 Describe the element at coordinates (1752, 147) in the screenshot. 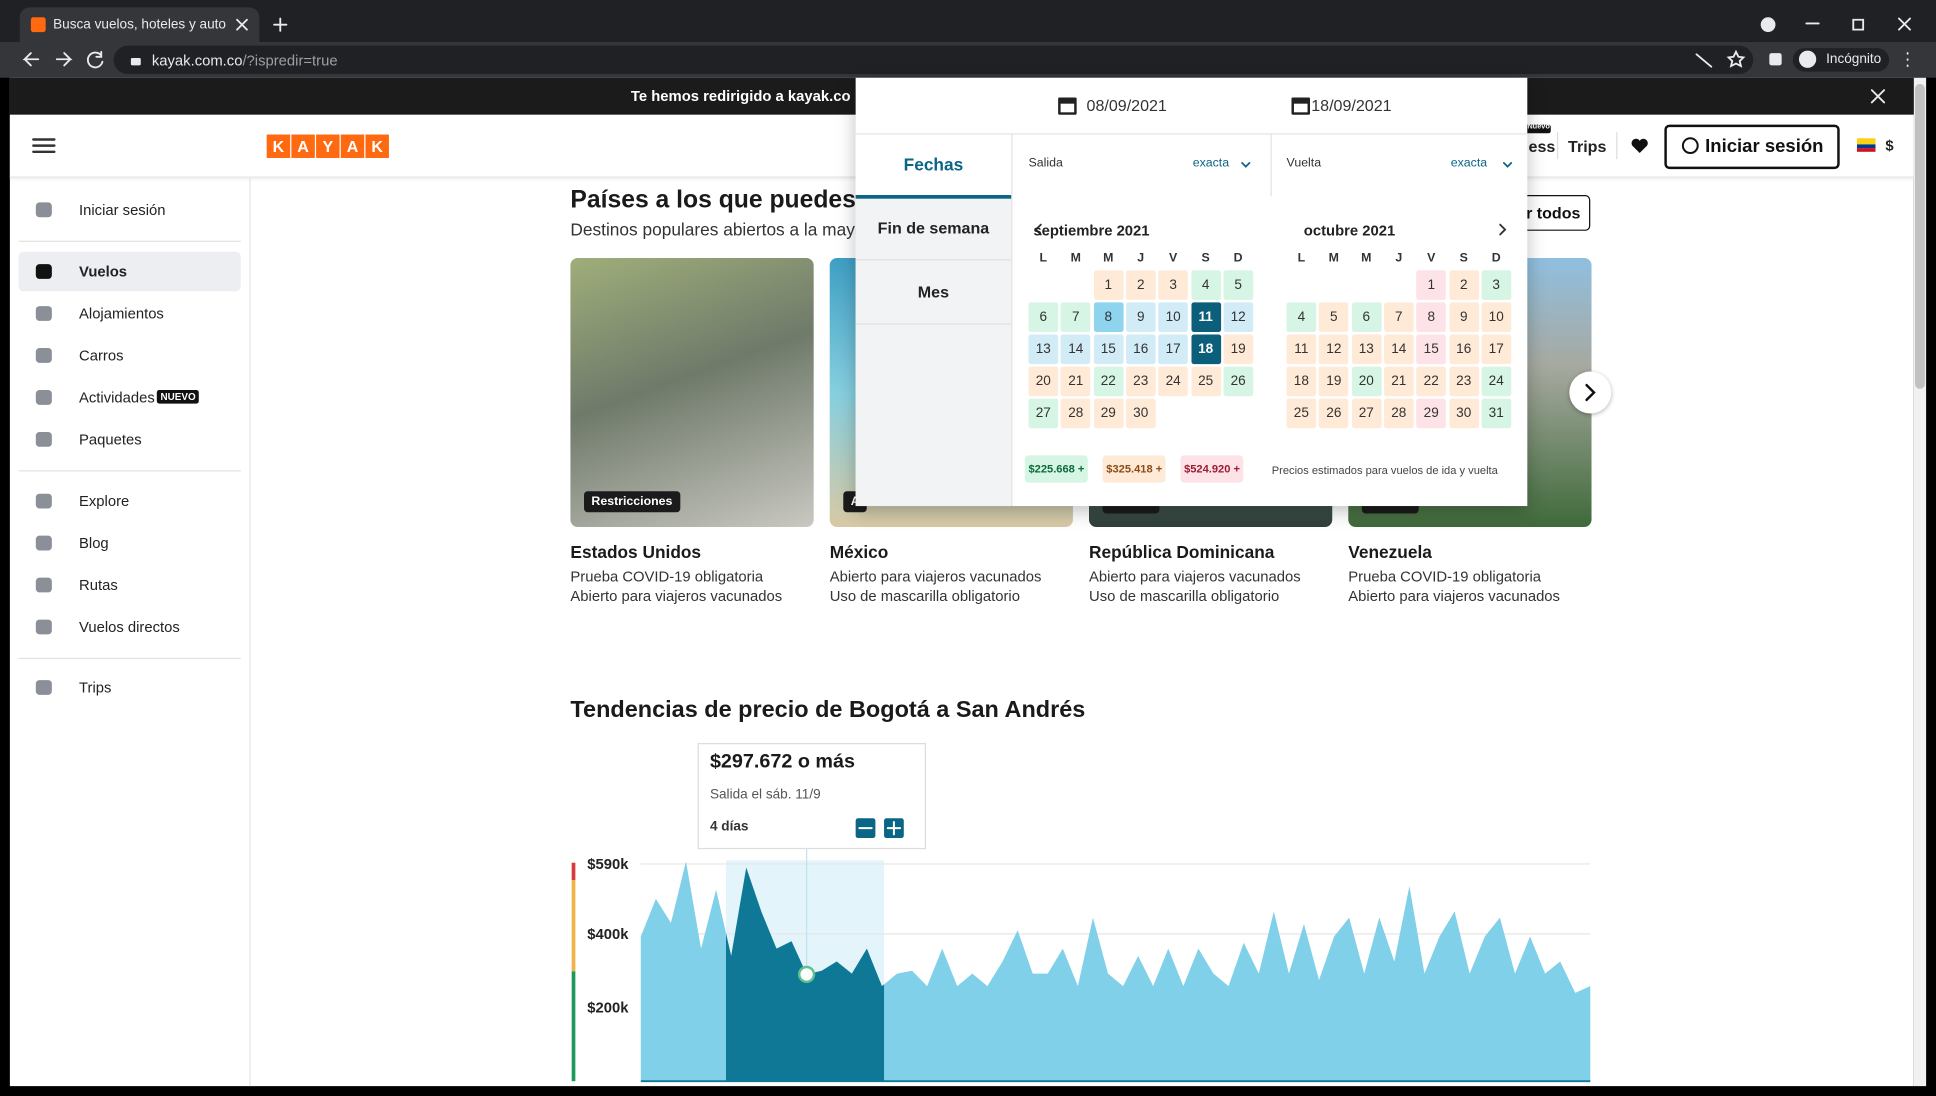

I see `sign-in-button` at that location.